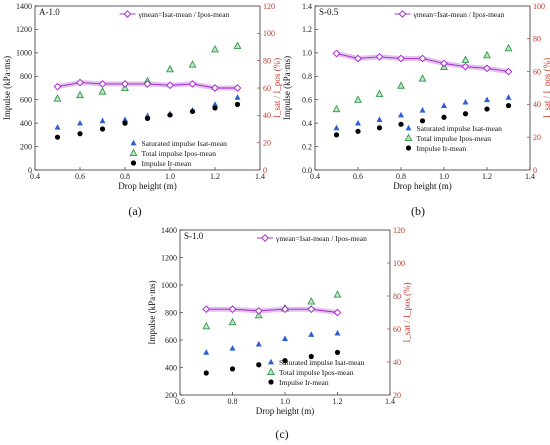 The height and width of the screenshot is (445, 550). What do you see at coordinates (194, 236) in the screenshot?
I see `panel-label: S-1.0` at bounding box center [194, 236].